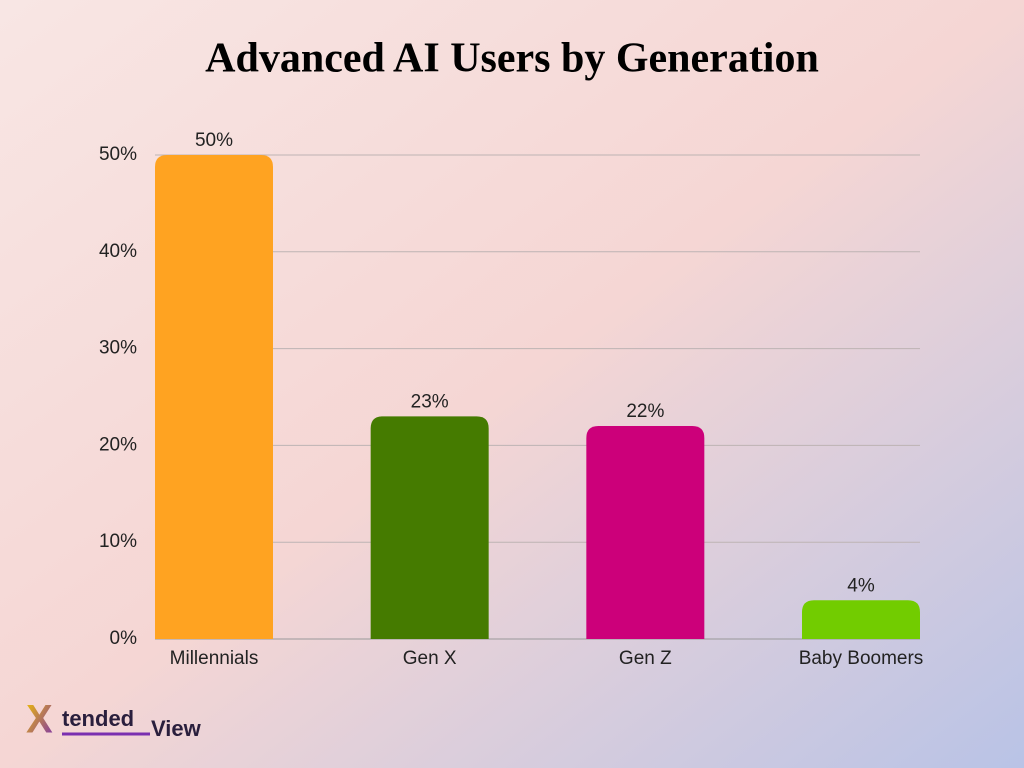 This screenshot has height=768, width=1024. Describe the element at coordinates (214, 658) in the screenshot. I see `x-tick-label: Millennials` at that location.